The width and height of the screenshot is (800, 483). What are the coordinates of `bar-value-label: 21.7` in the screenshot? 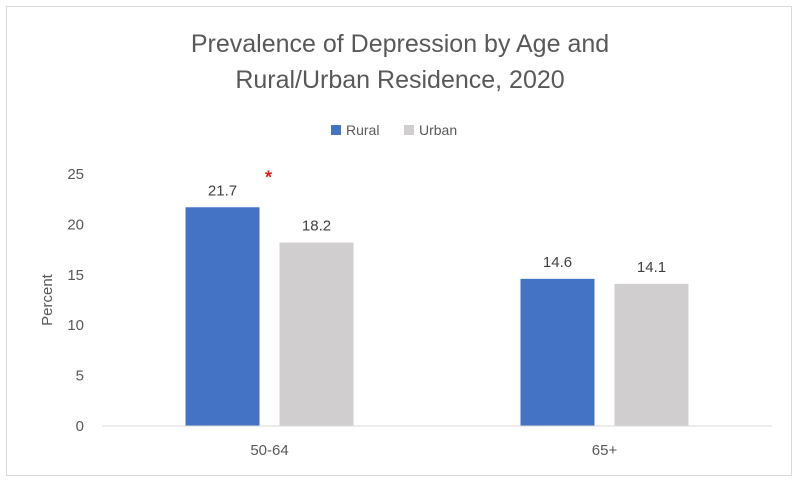 It's located at (222, 190).